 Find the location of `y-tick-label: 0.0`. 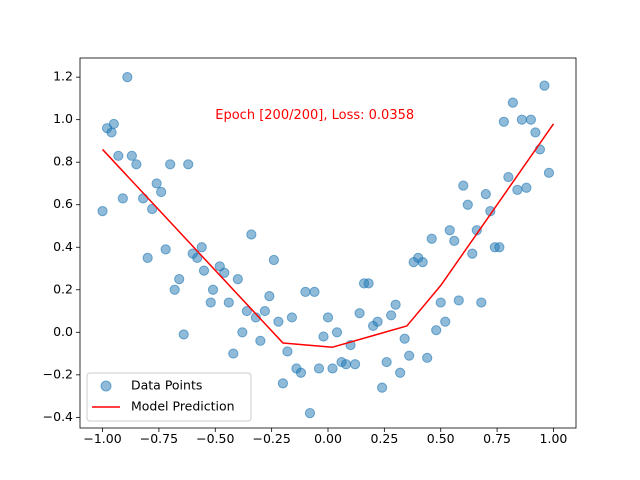

y-tick-label: 0.0 is located at coordinates (63, 331).